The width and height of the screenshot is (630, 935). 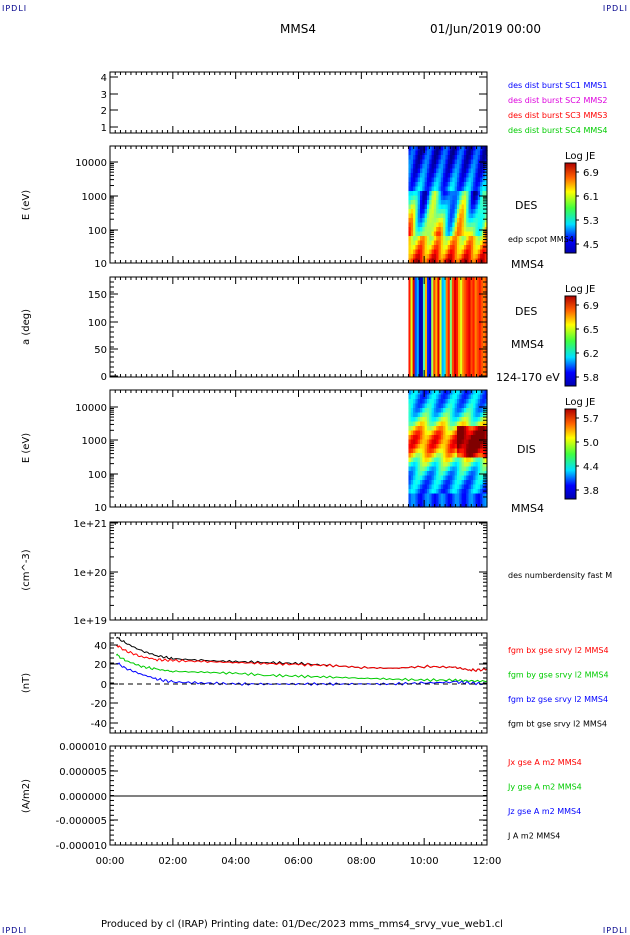 What do you see at coordinates (580, 289) in the screenshot?
I see `des-pitch-colorbar-title: Log JE` at bounding box center [580, 289].